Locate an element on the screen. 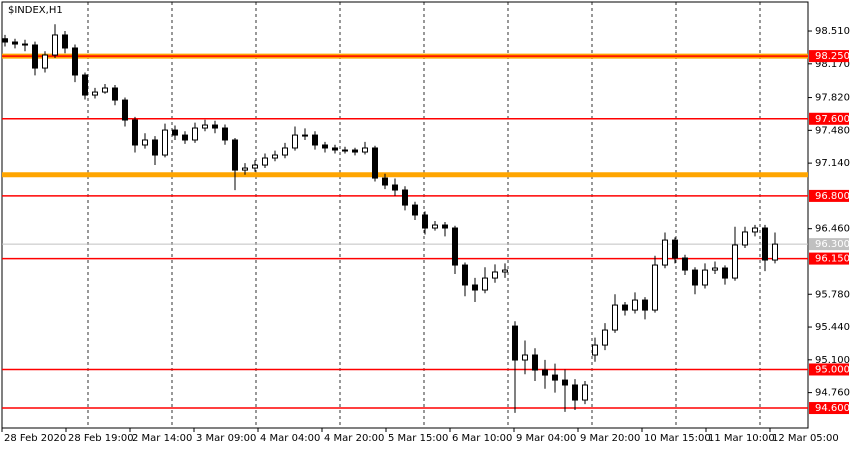 The image size is (850, 450). level-label: 96.800 is located at coordinates (832, 196).